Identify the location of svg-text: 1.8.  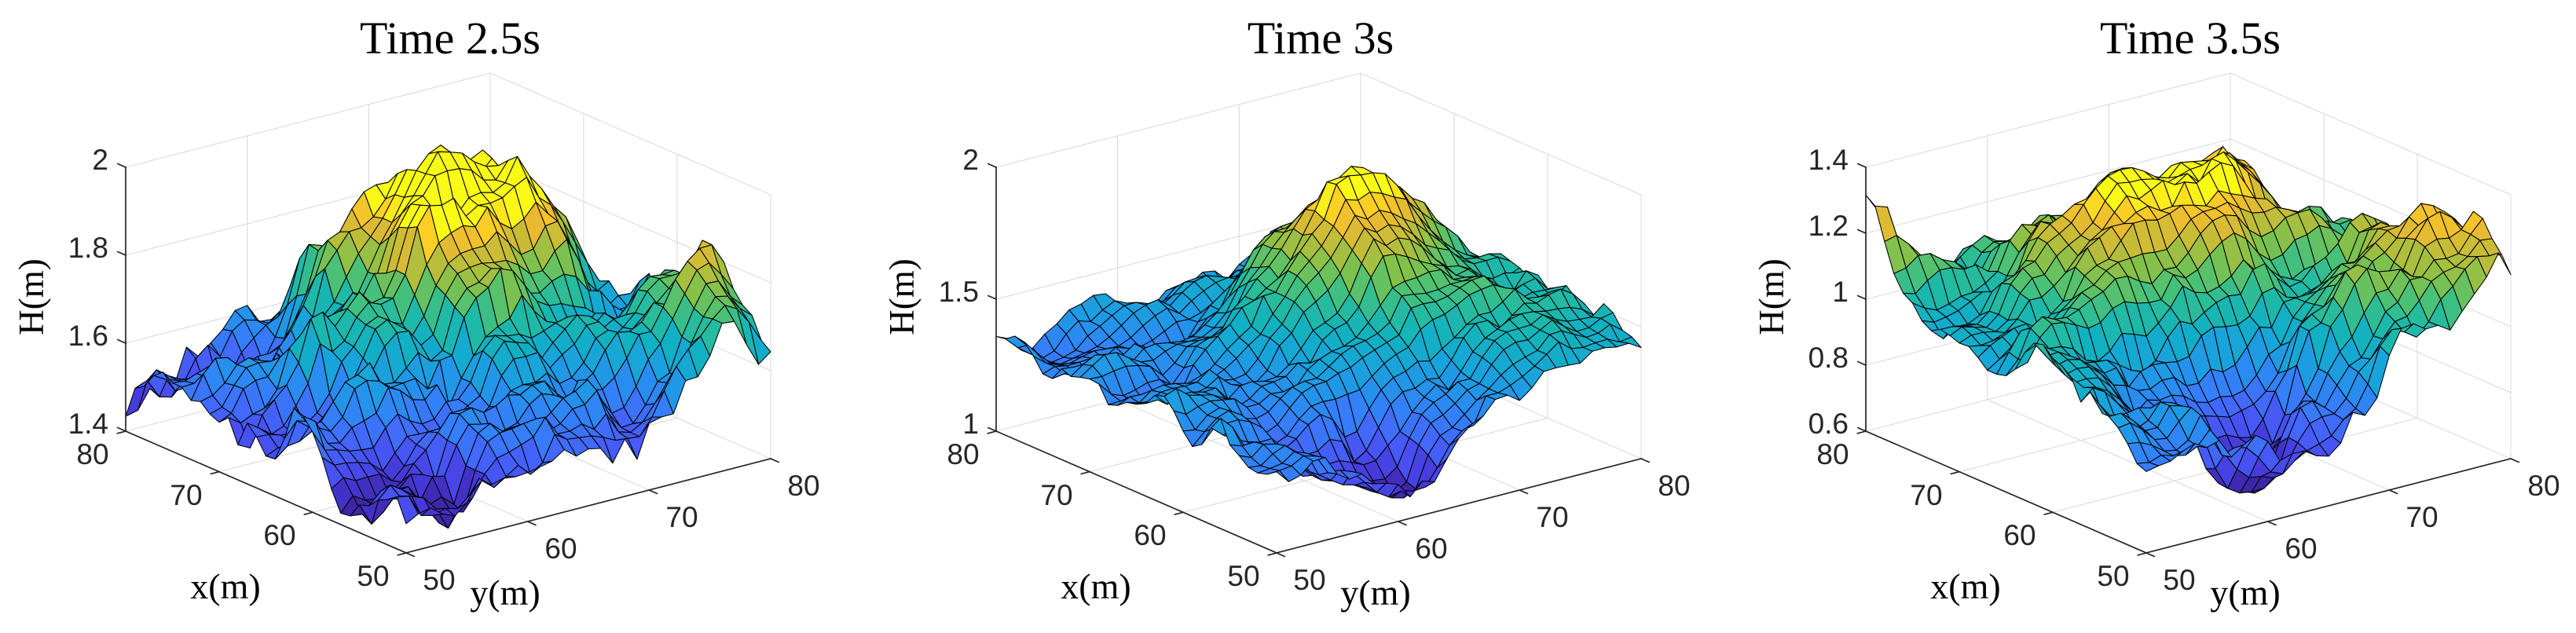
(88, 248).